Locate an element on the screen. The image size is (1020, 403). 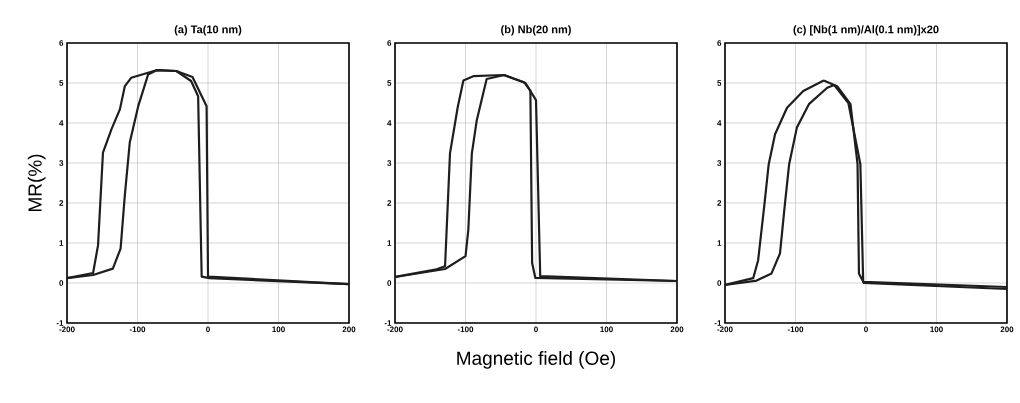
chart-title: (c) [Nb(1 nm)/Al(0.1 nm)]x20 is located at coordinates (866, 30).